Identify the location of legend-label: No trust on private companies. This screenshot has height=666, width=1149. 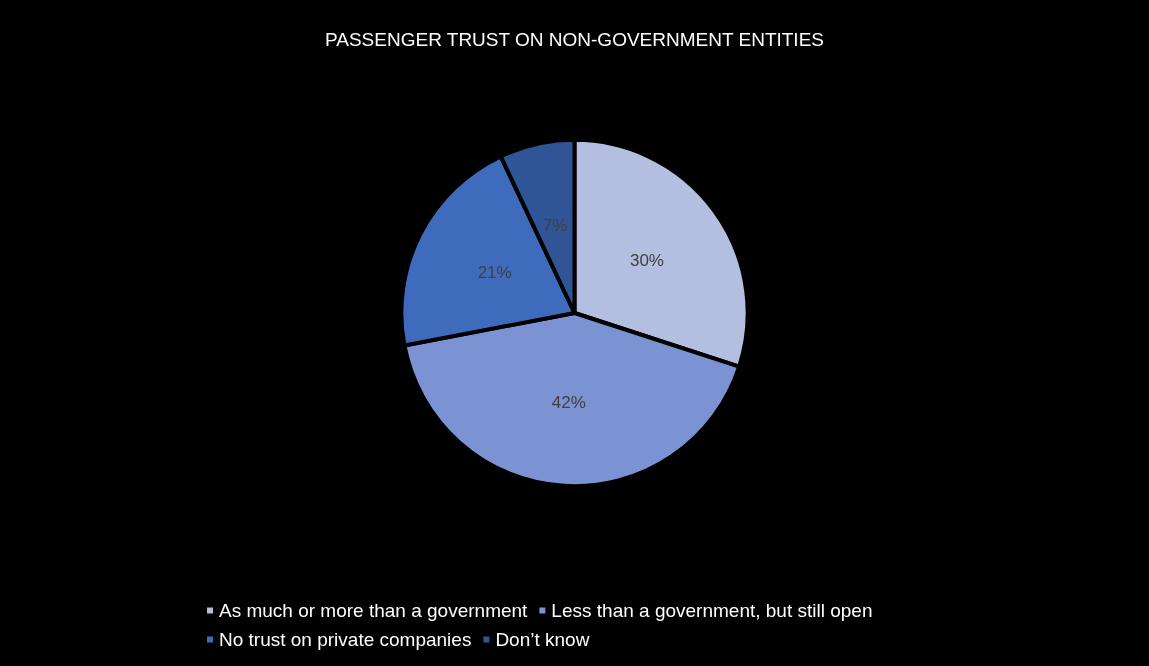
(345, 639).